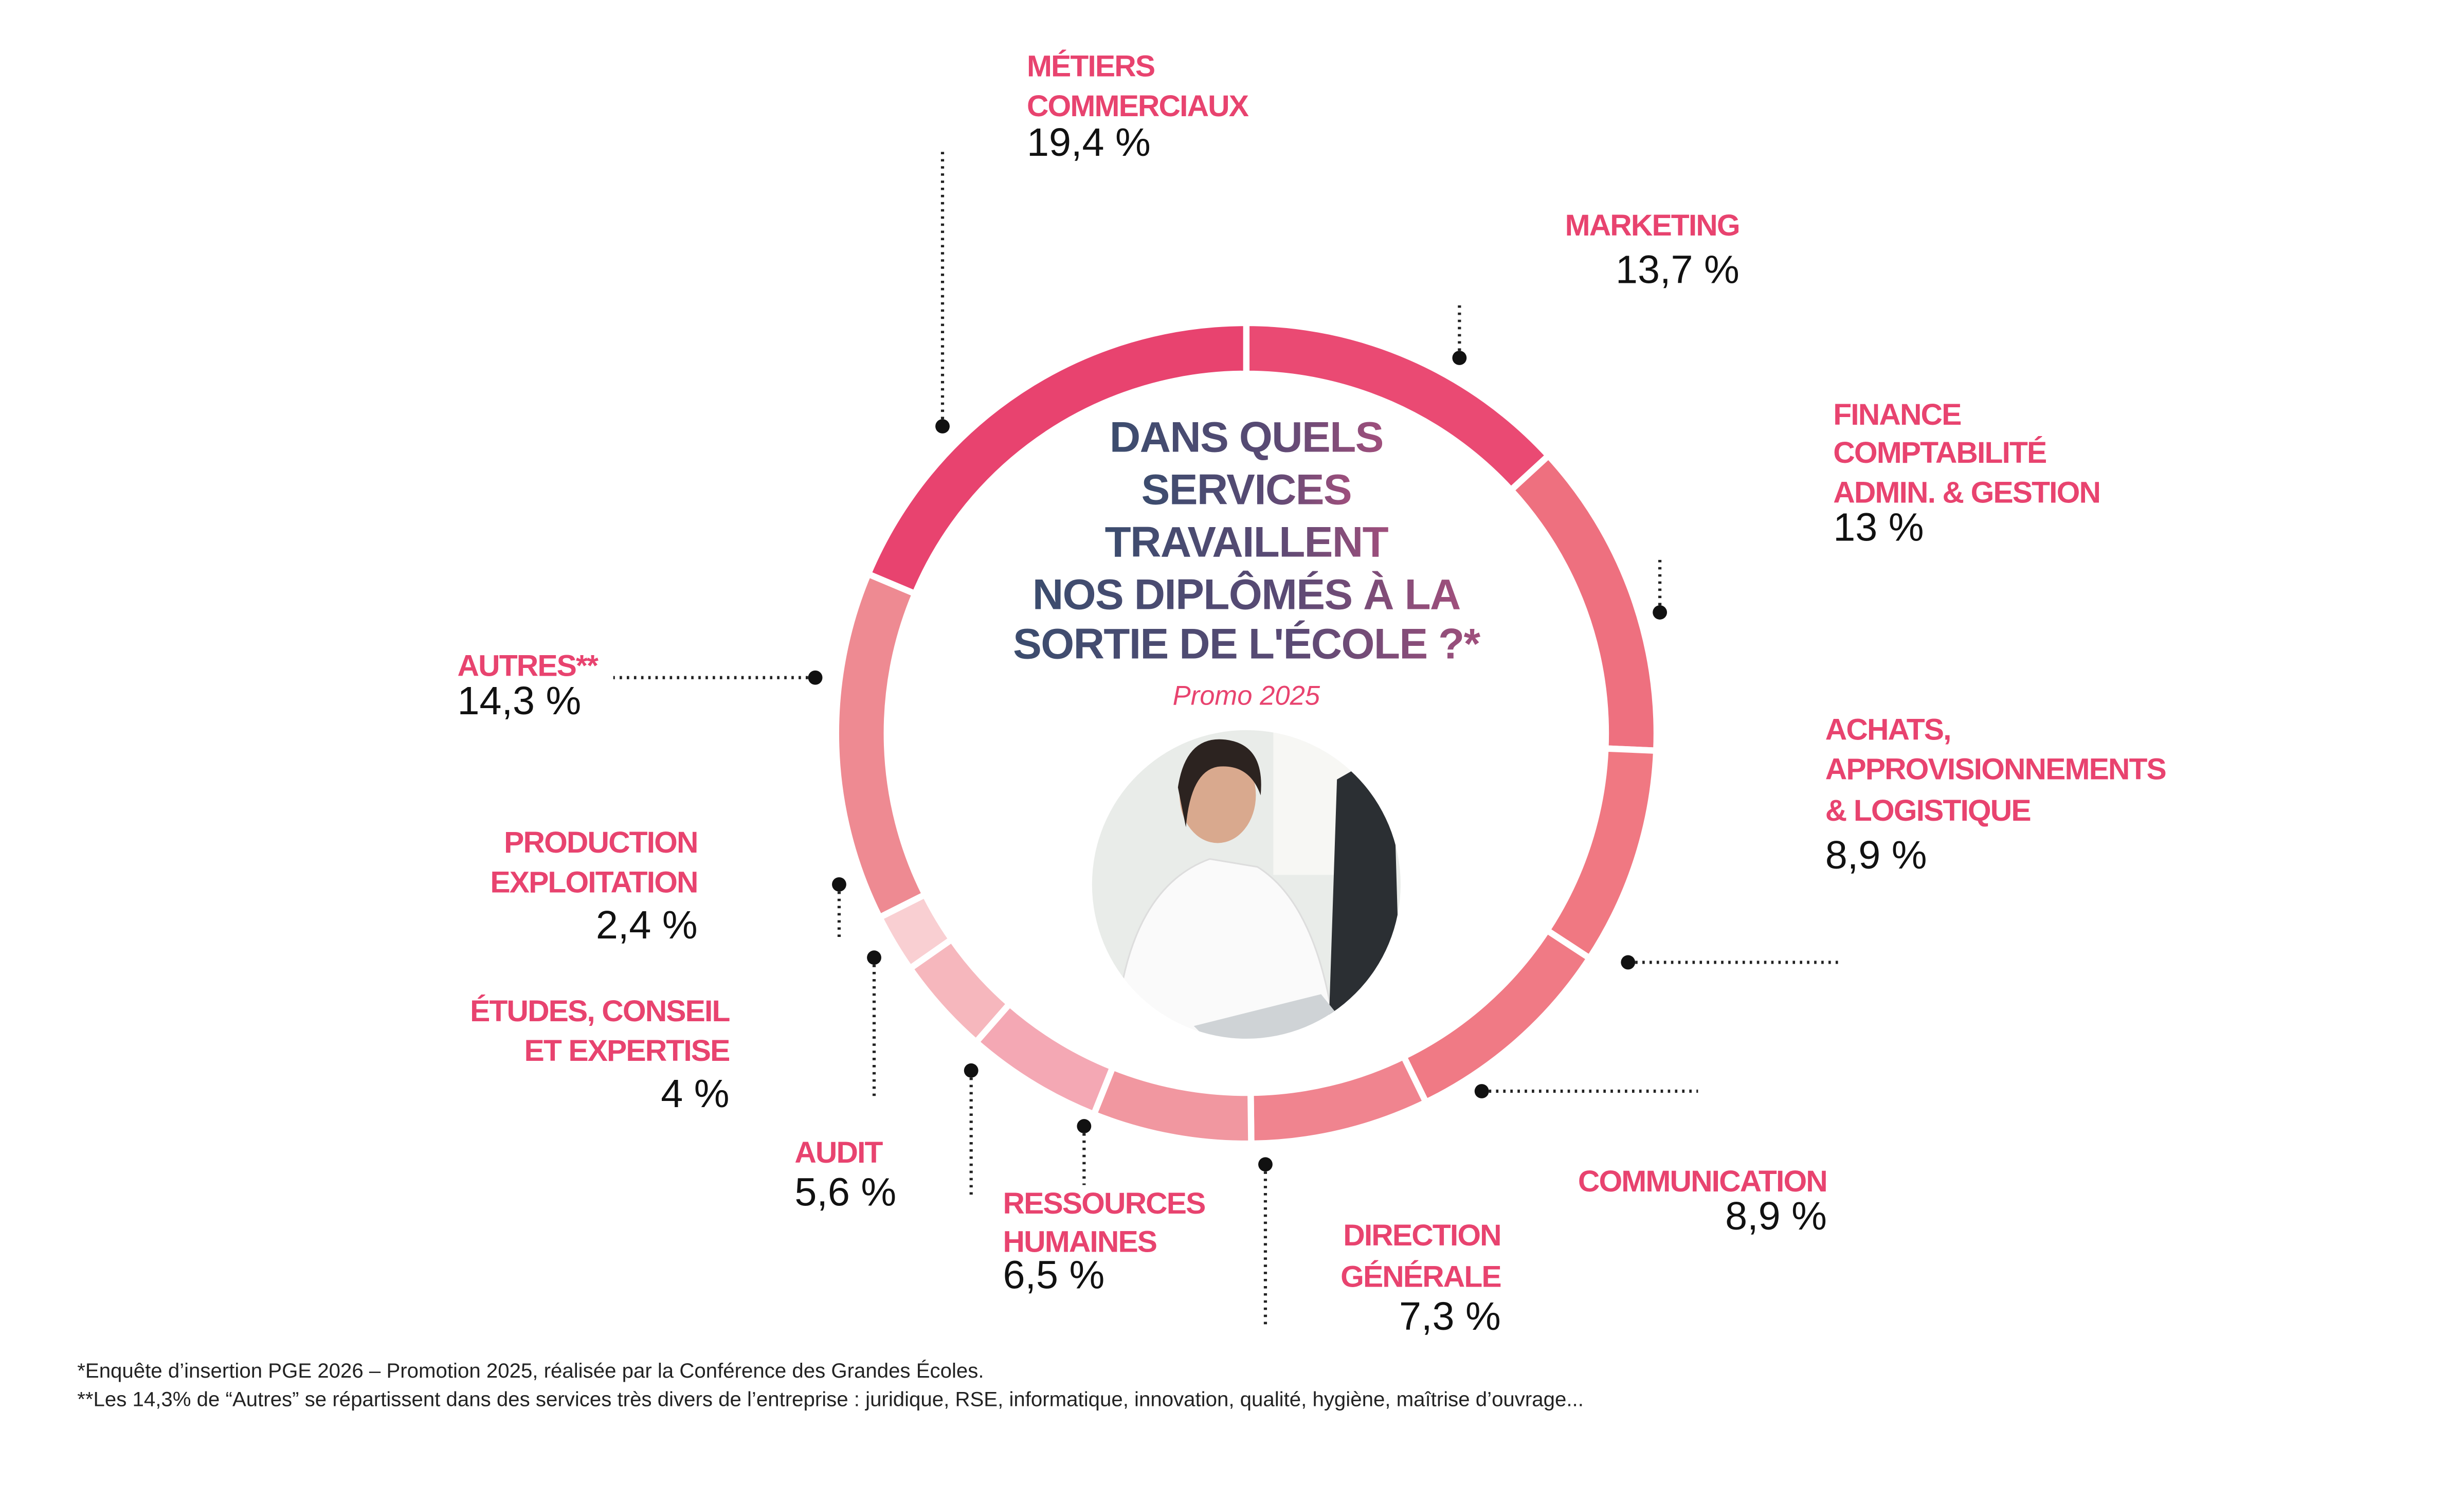  Describe the element at coordinates (1247, 490) in the screenshot. I see `chart-title: SERVICES` at that location.